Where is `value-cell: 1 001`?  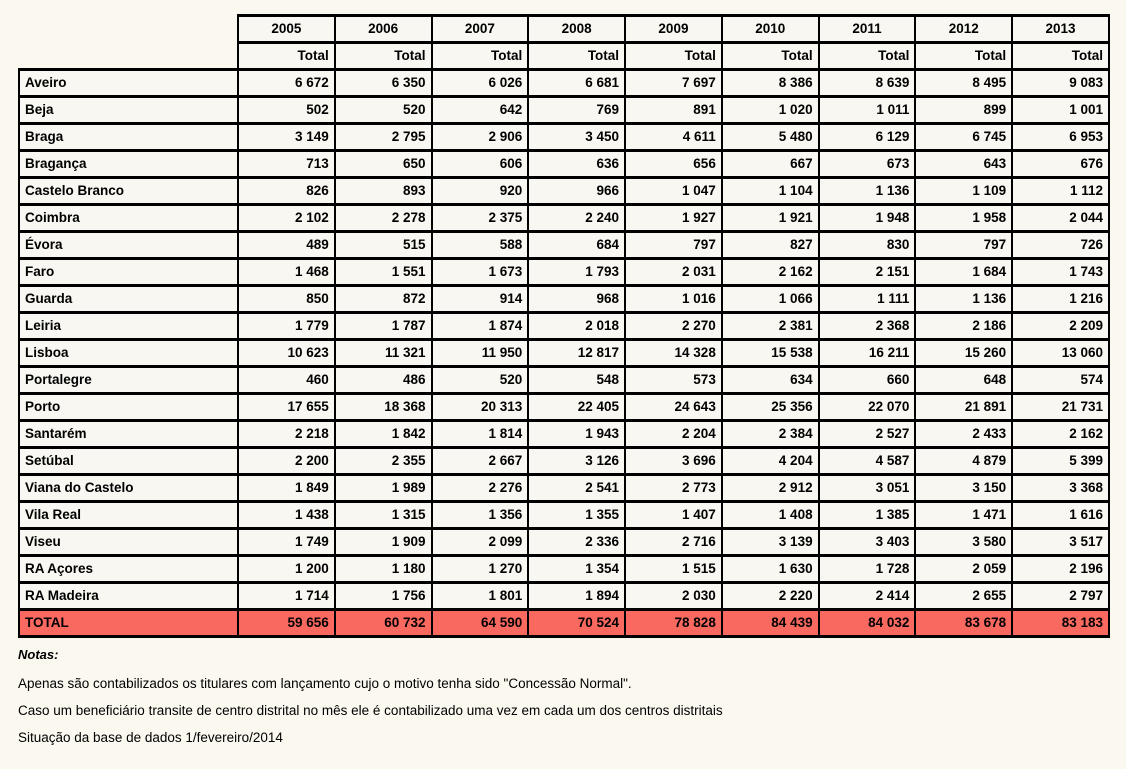
value-cell: 1 001 is located at coordinates (1060, 110).